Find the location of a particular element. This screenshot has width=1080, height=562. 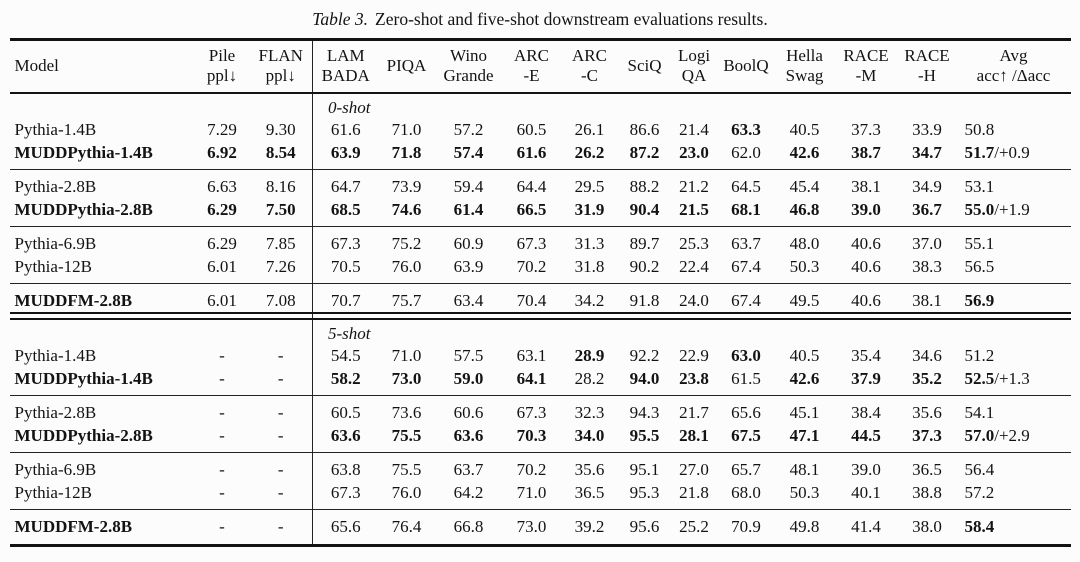

value-cell: 40.6 is located at coordinates (866, 269).